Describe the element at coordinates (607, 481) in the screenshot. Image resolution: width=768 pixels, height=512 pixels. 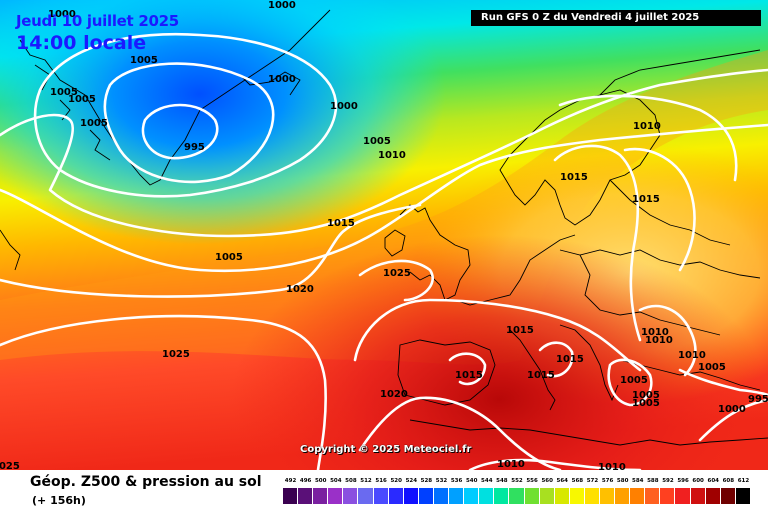
I see `color-scale-value: 576` at that location.